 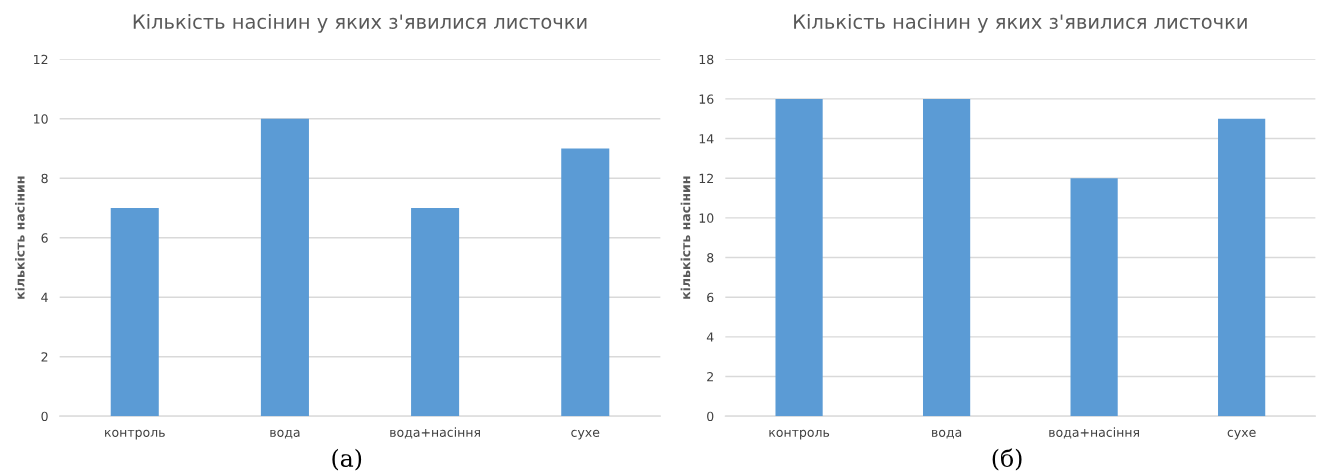 What do you see at coordinates (1007, 459) in the screenshot?
I see `text: (б)` at bounding box center [1007, 459].